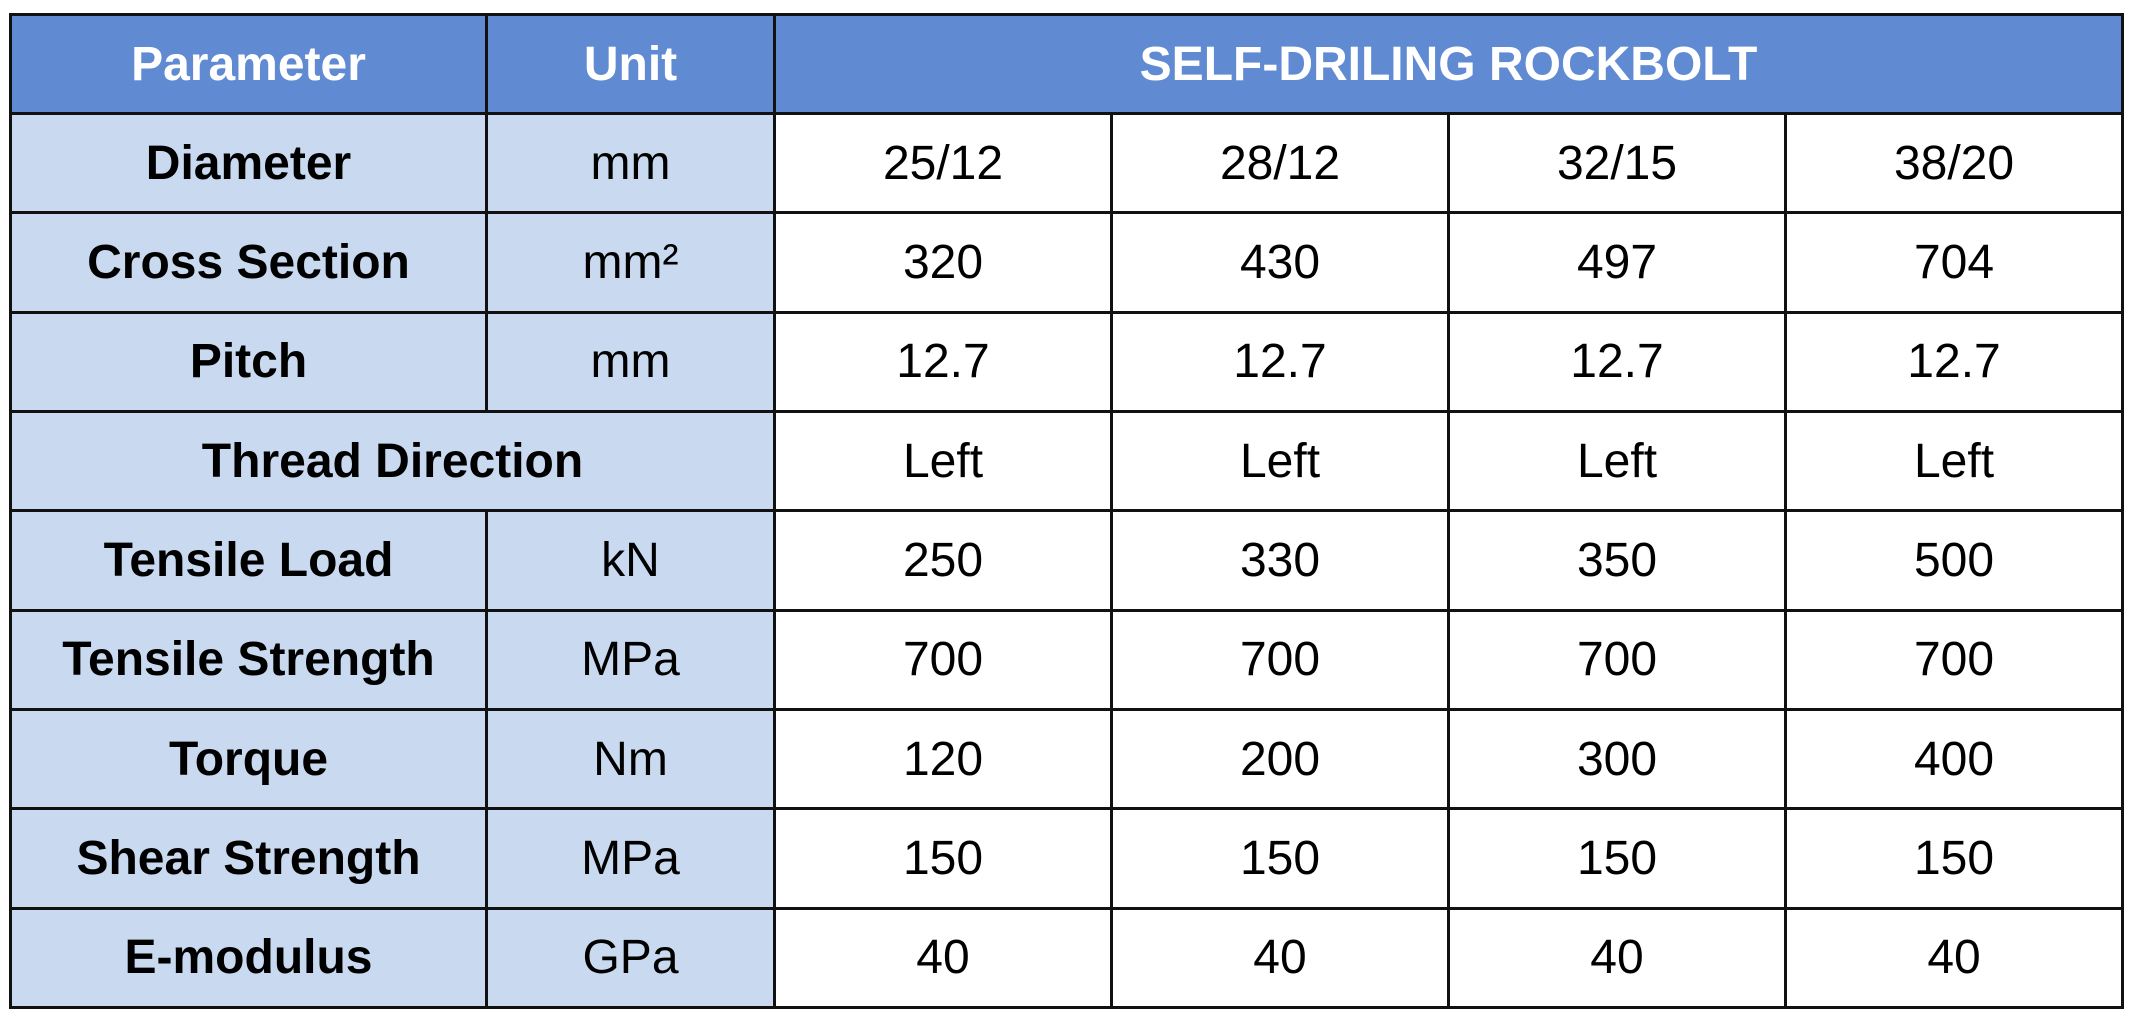 The height and width of the screenshot is (1020, 2132). I want to click on value-cell: 38/20, so click(1954, 163).